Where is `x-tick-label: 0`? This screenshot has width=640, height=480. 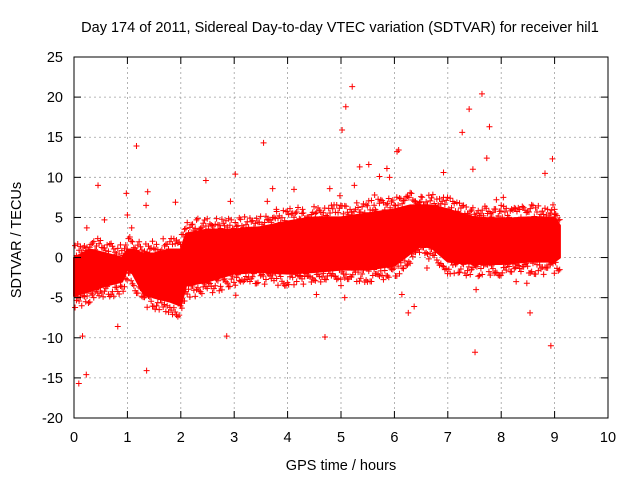
x-tick-label: 0 is located at coordinates (74, 438).